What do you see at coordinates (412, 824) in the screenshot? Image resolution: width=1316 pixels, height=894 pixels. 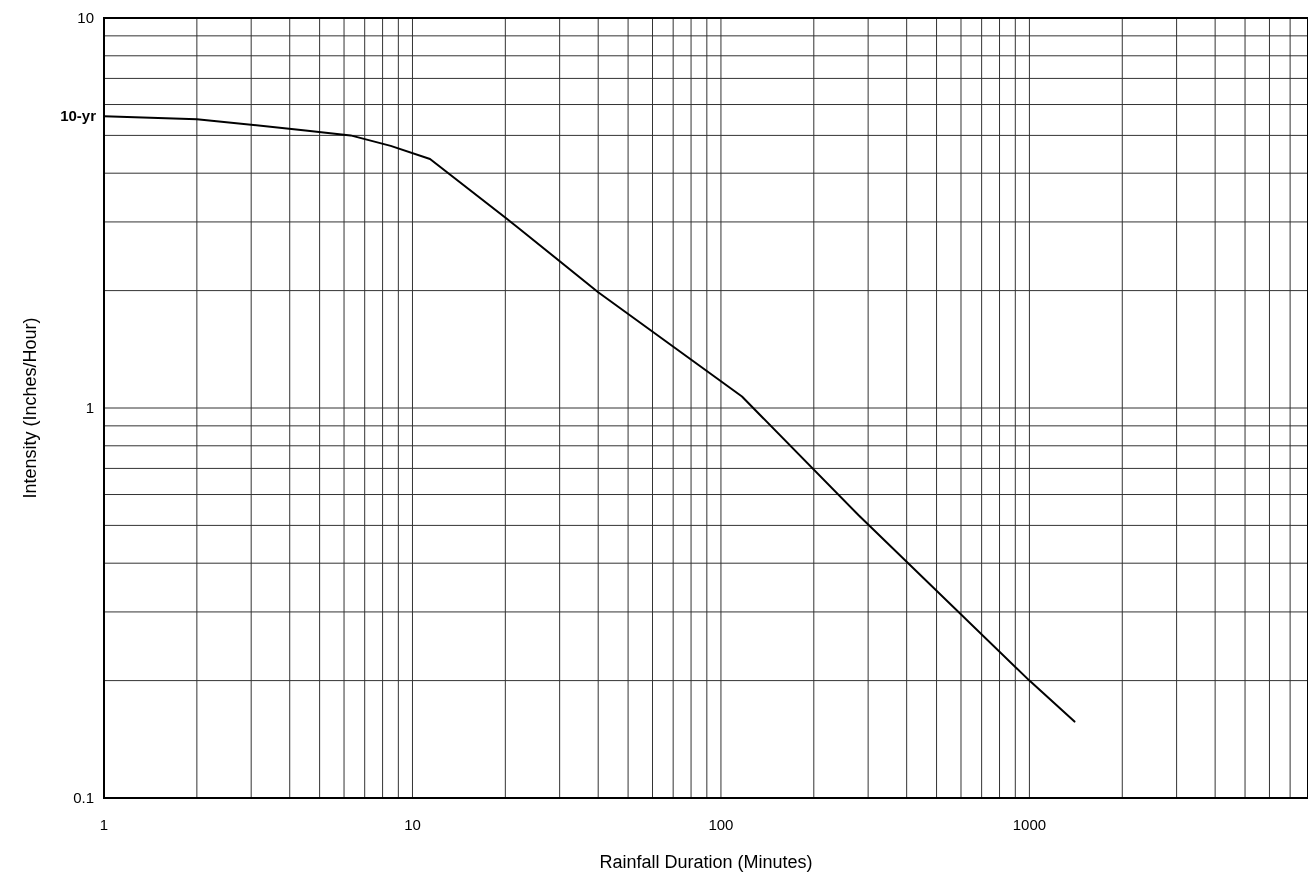 I see `x-tick-label: 10` at bounding box center [412, 824].